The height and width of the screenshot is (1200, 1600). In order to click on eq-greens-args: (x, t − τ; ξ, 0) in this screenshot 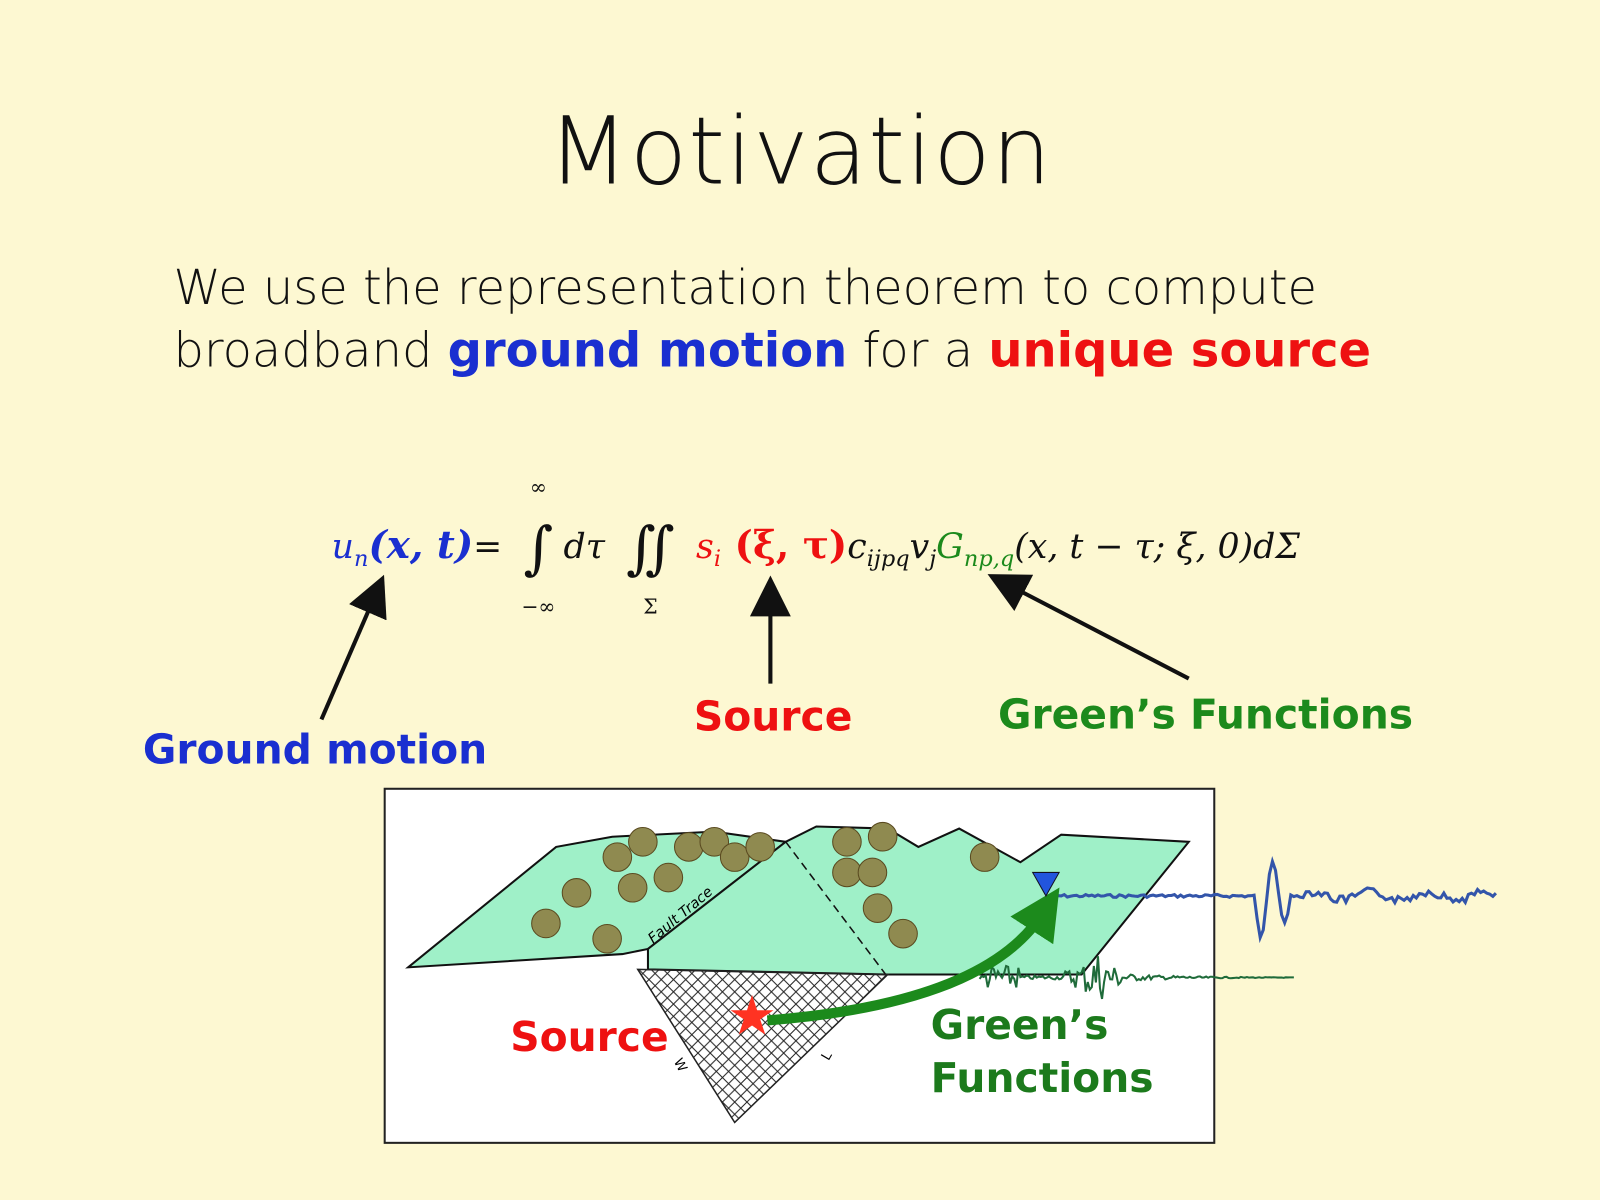, I will do `click(1134, 546)`.